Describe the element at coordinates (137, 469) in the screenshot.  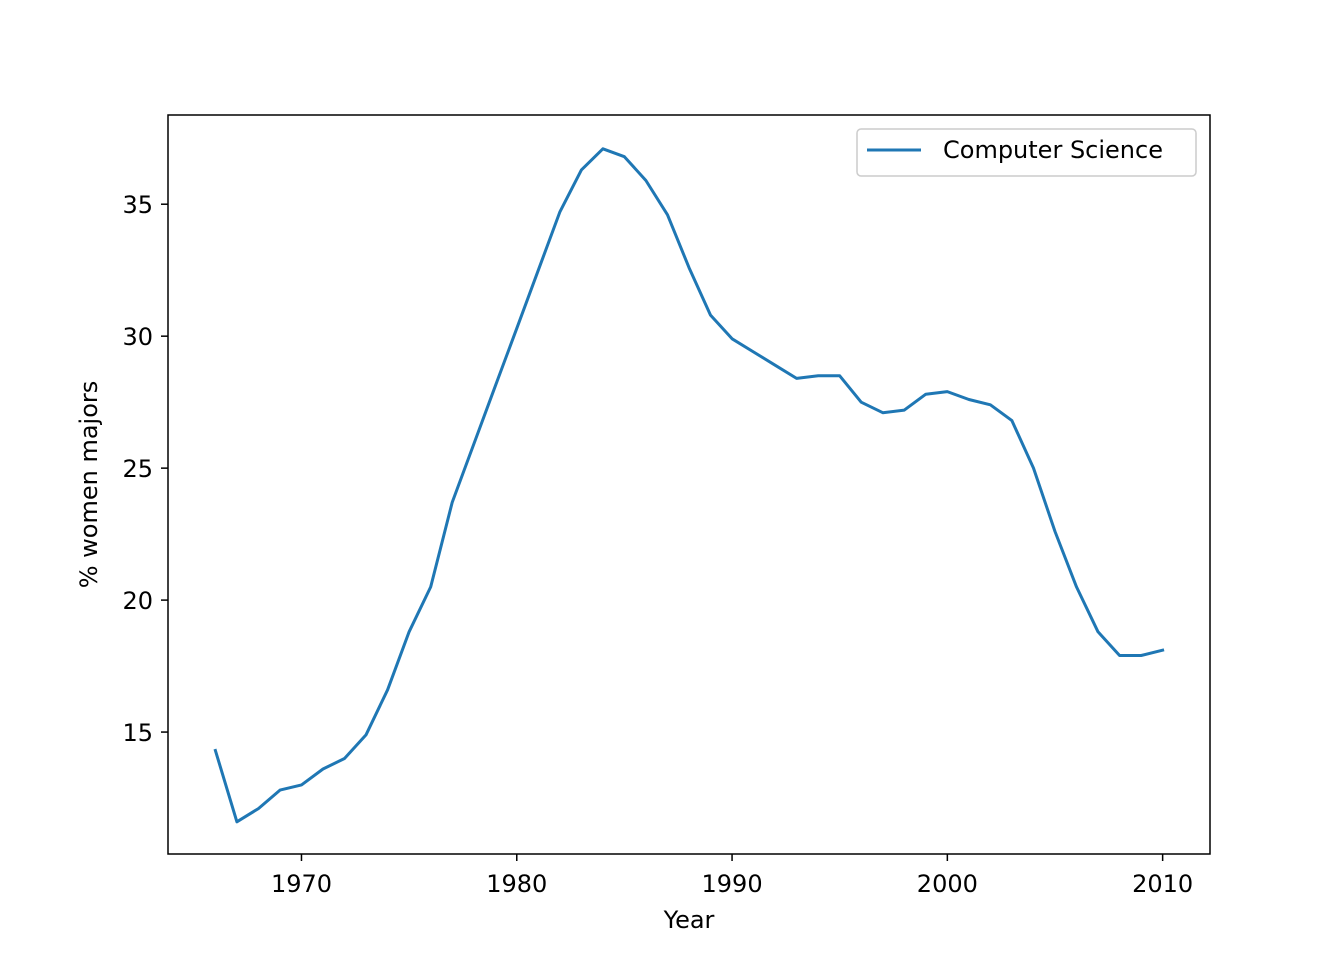
I see `y-tick-label: 25` at that location.